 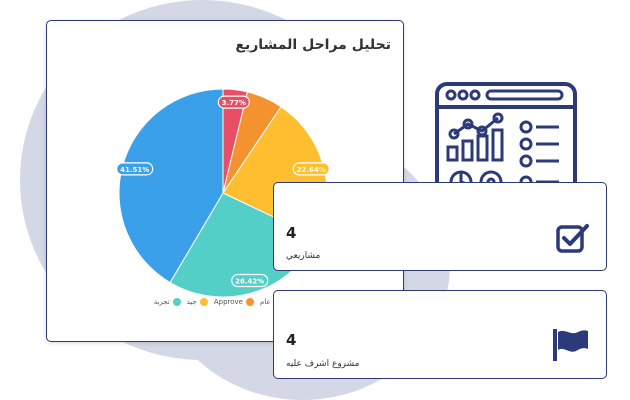 I want to click on legend-item: Approve, so click(x=234, y=302).